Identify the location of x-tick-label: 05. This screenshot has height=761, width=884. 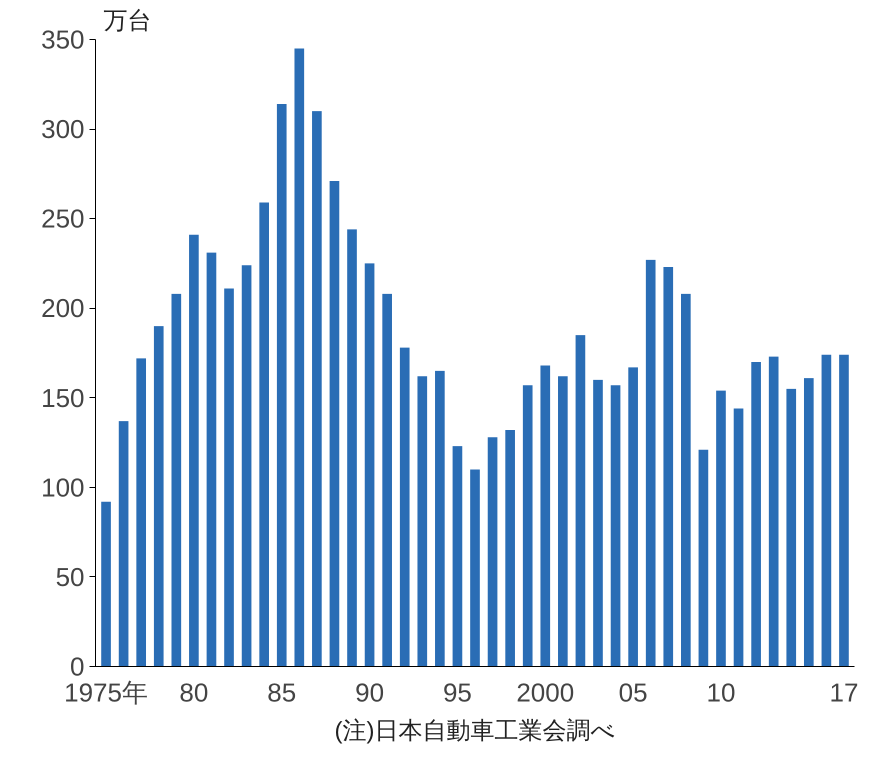
(633, 693).